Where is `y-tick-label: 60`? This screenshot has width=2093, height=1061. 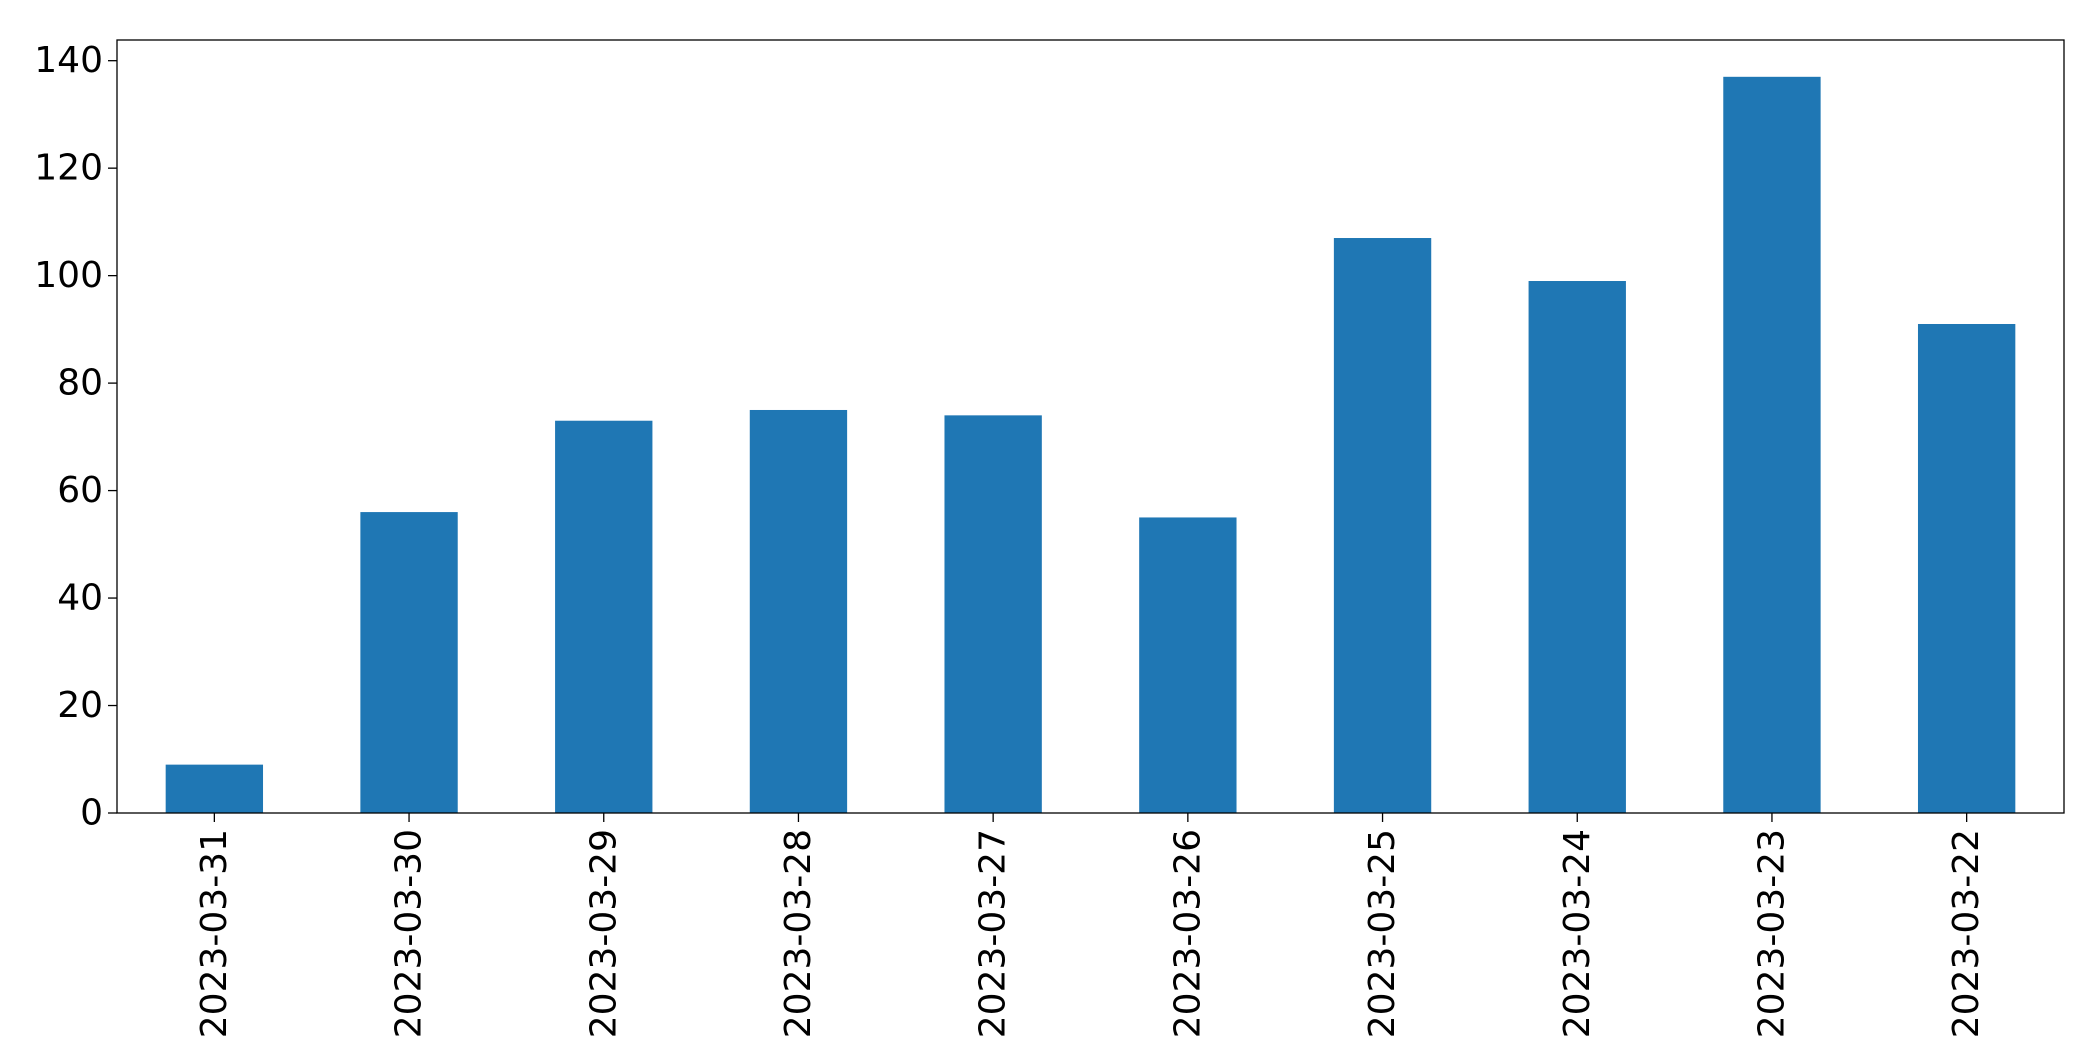 y-tick-label: 60 is located at coordinates (80, 490).